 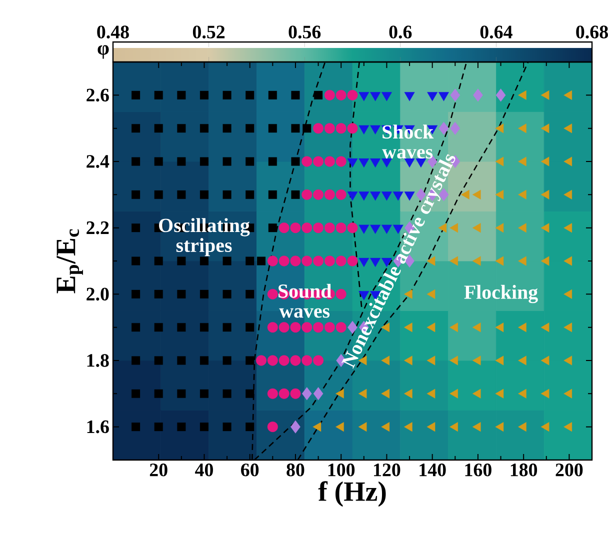 What do you see at coordinates (501, 294) in the screenshot?
I see `annotation: Flocking` at bounding box center [501, 294].